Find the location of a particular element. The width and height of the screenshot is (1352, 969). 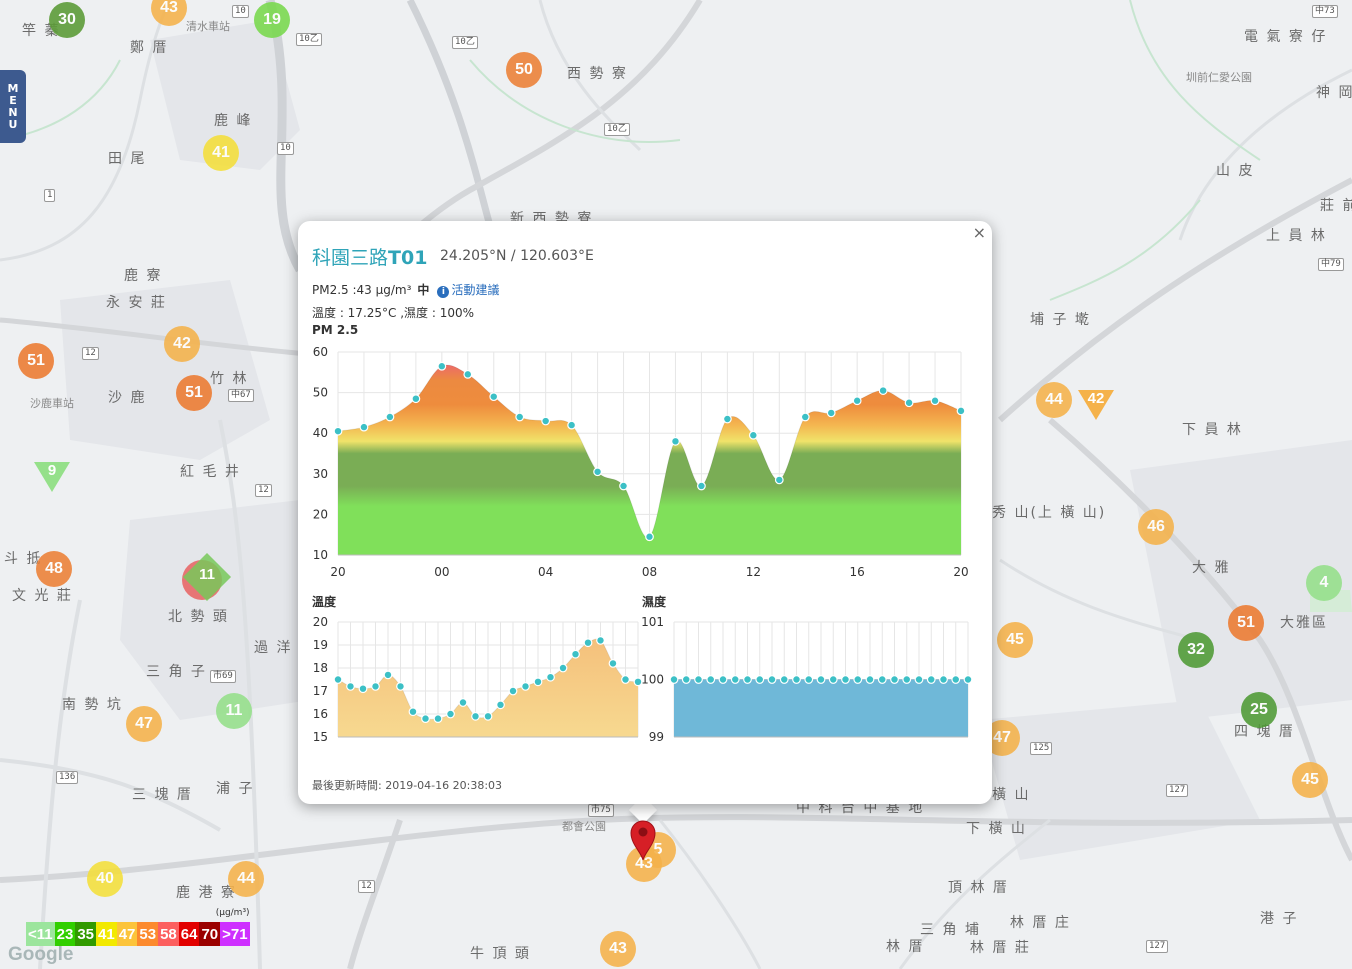

info-icon: i is located at coordinates (443, 292).